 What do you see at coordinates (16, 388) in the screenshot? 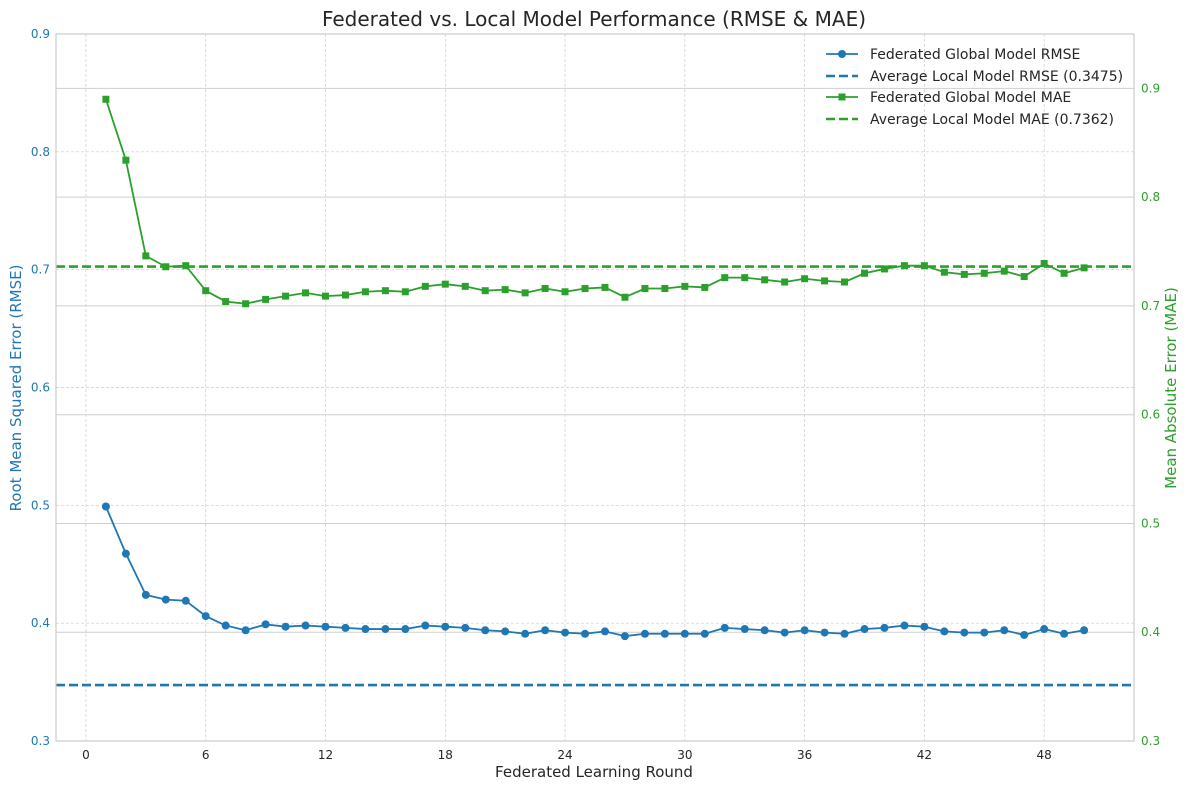
I see `y-axis-left-label: Root Mean Squared Error (RMSE)` at bounding box center [16, 388].